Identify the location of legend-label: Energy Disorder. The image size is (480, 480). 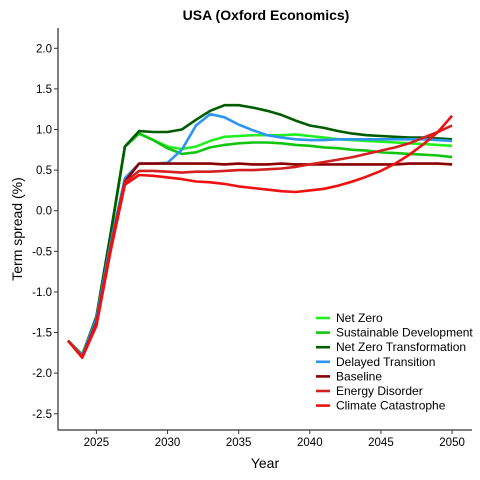
(379, 391).